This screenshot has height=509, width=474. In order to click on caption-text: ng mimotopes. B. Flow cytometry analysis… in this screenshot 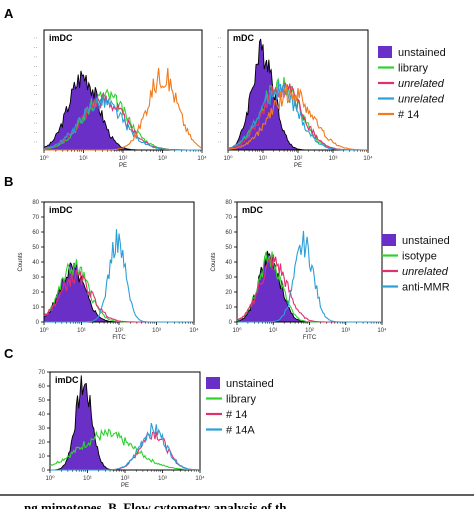, I will do `click(155, 504)`.